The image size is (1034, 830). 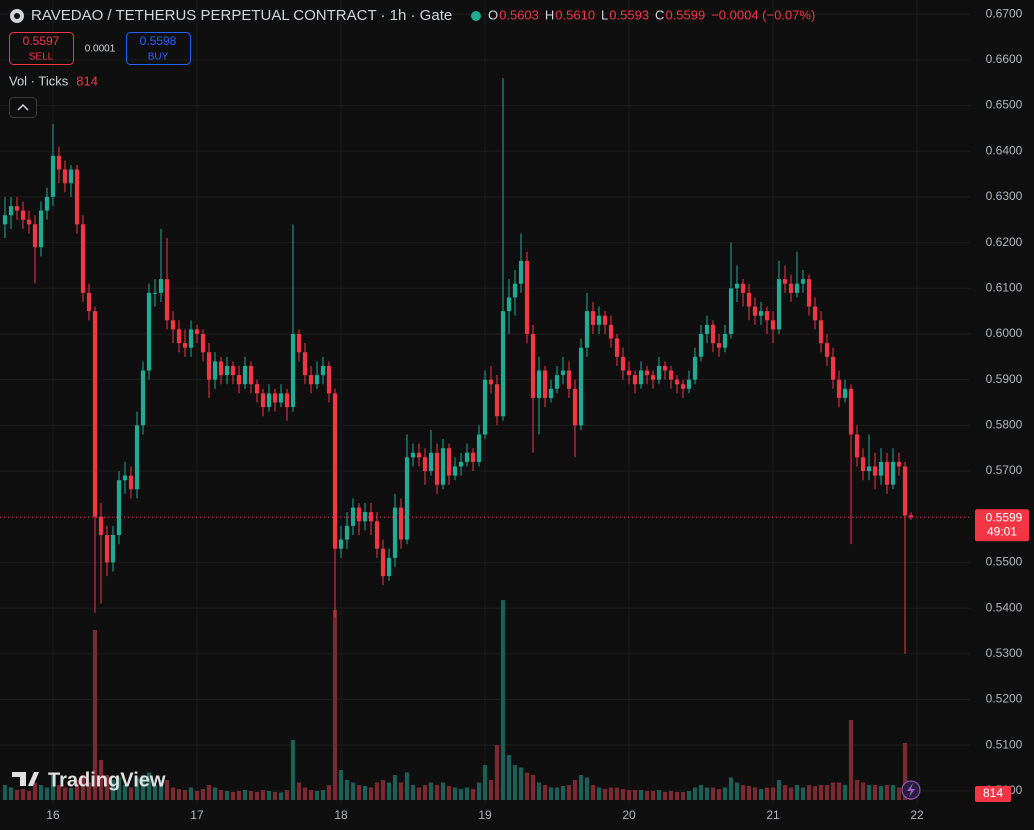 What do you see at coordinates (549, 14) in the screenshot?
I see `ohlc-key: H` at bounding box center [549, 14].